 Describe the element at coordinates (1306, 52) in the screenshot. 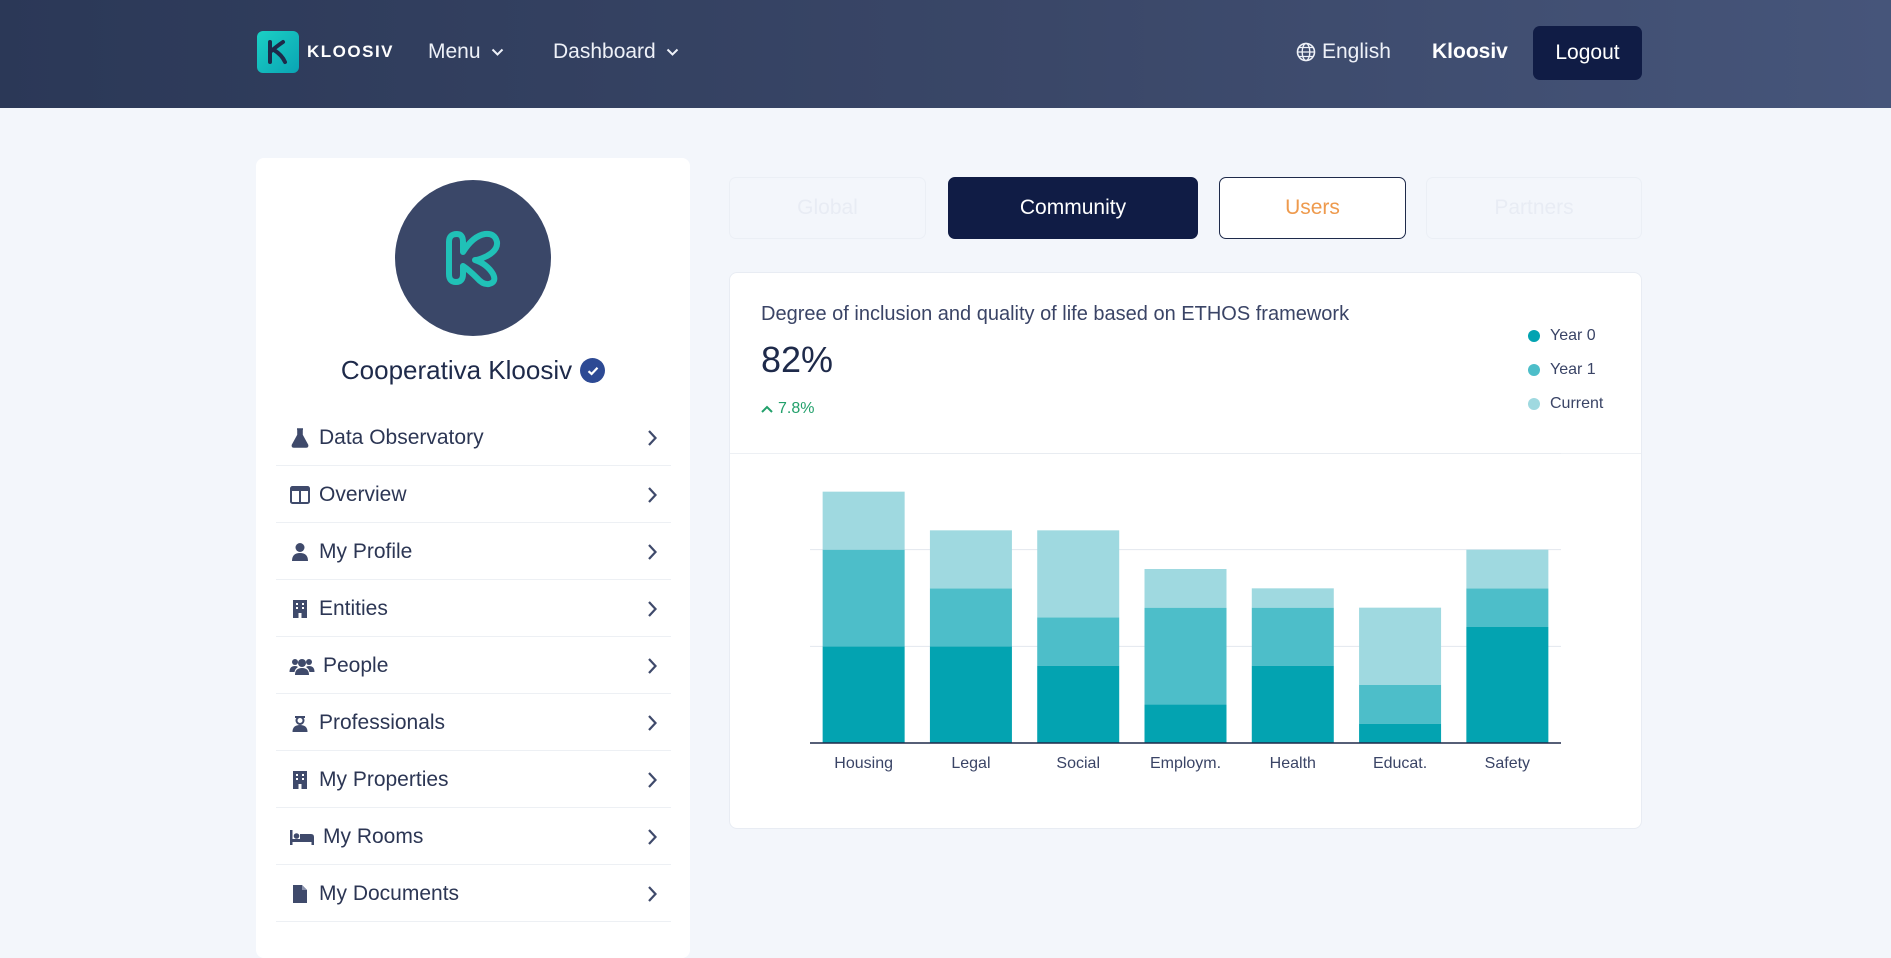

I see `globe-icon` at that location.